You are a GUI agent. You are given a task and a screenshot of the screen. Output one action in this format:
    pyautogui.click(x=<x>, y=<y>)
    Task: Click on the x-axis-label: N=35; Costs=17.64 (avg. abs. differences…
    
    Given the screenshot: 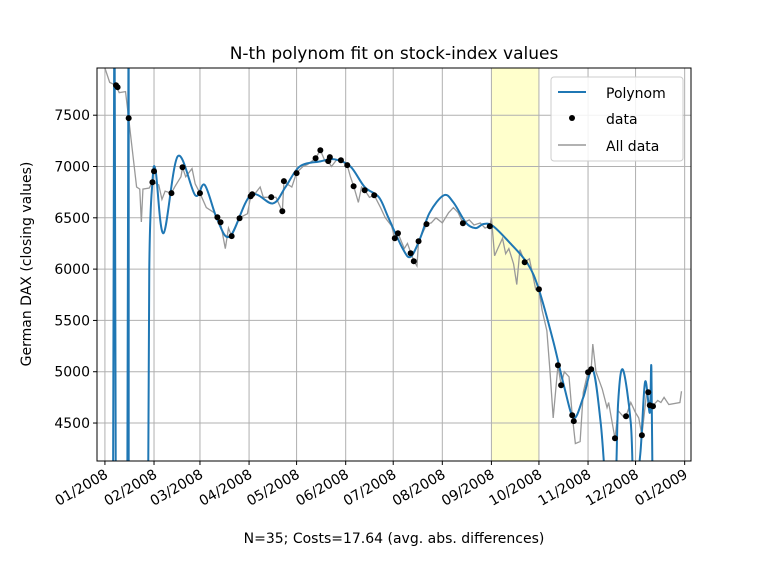 What is the action you would take?
    pyautogui.click(x=394, y=539)
    